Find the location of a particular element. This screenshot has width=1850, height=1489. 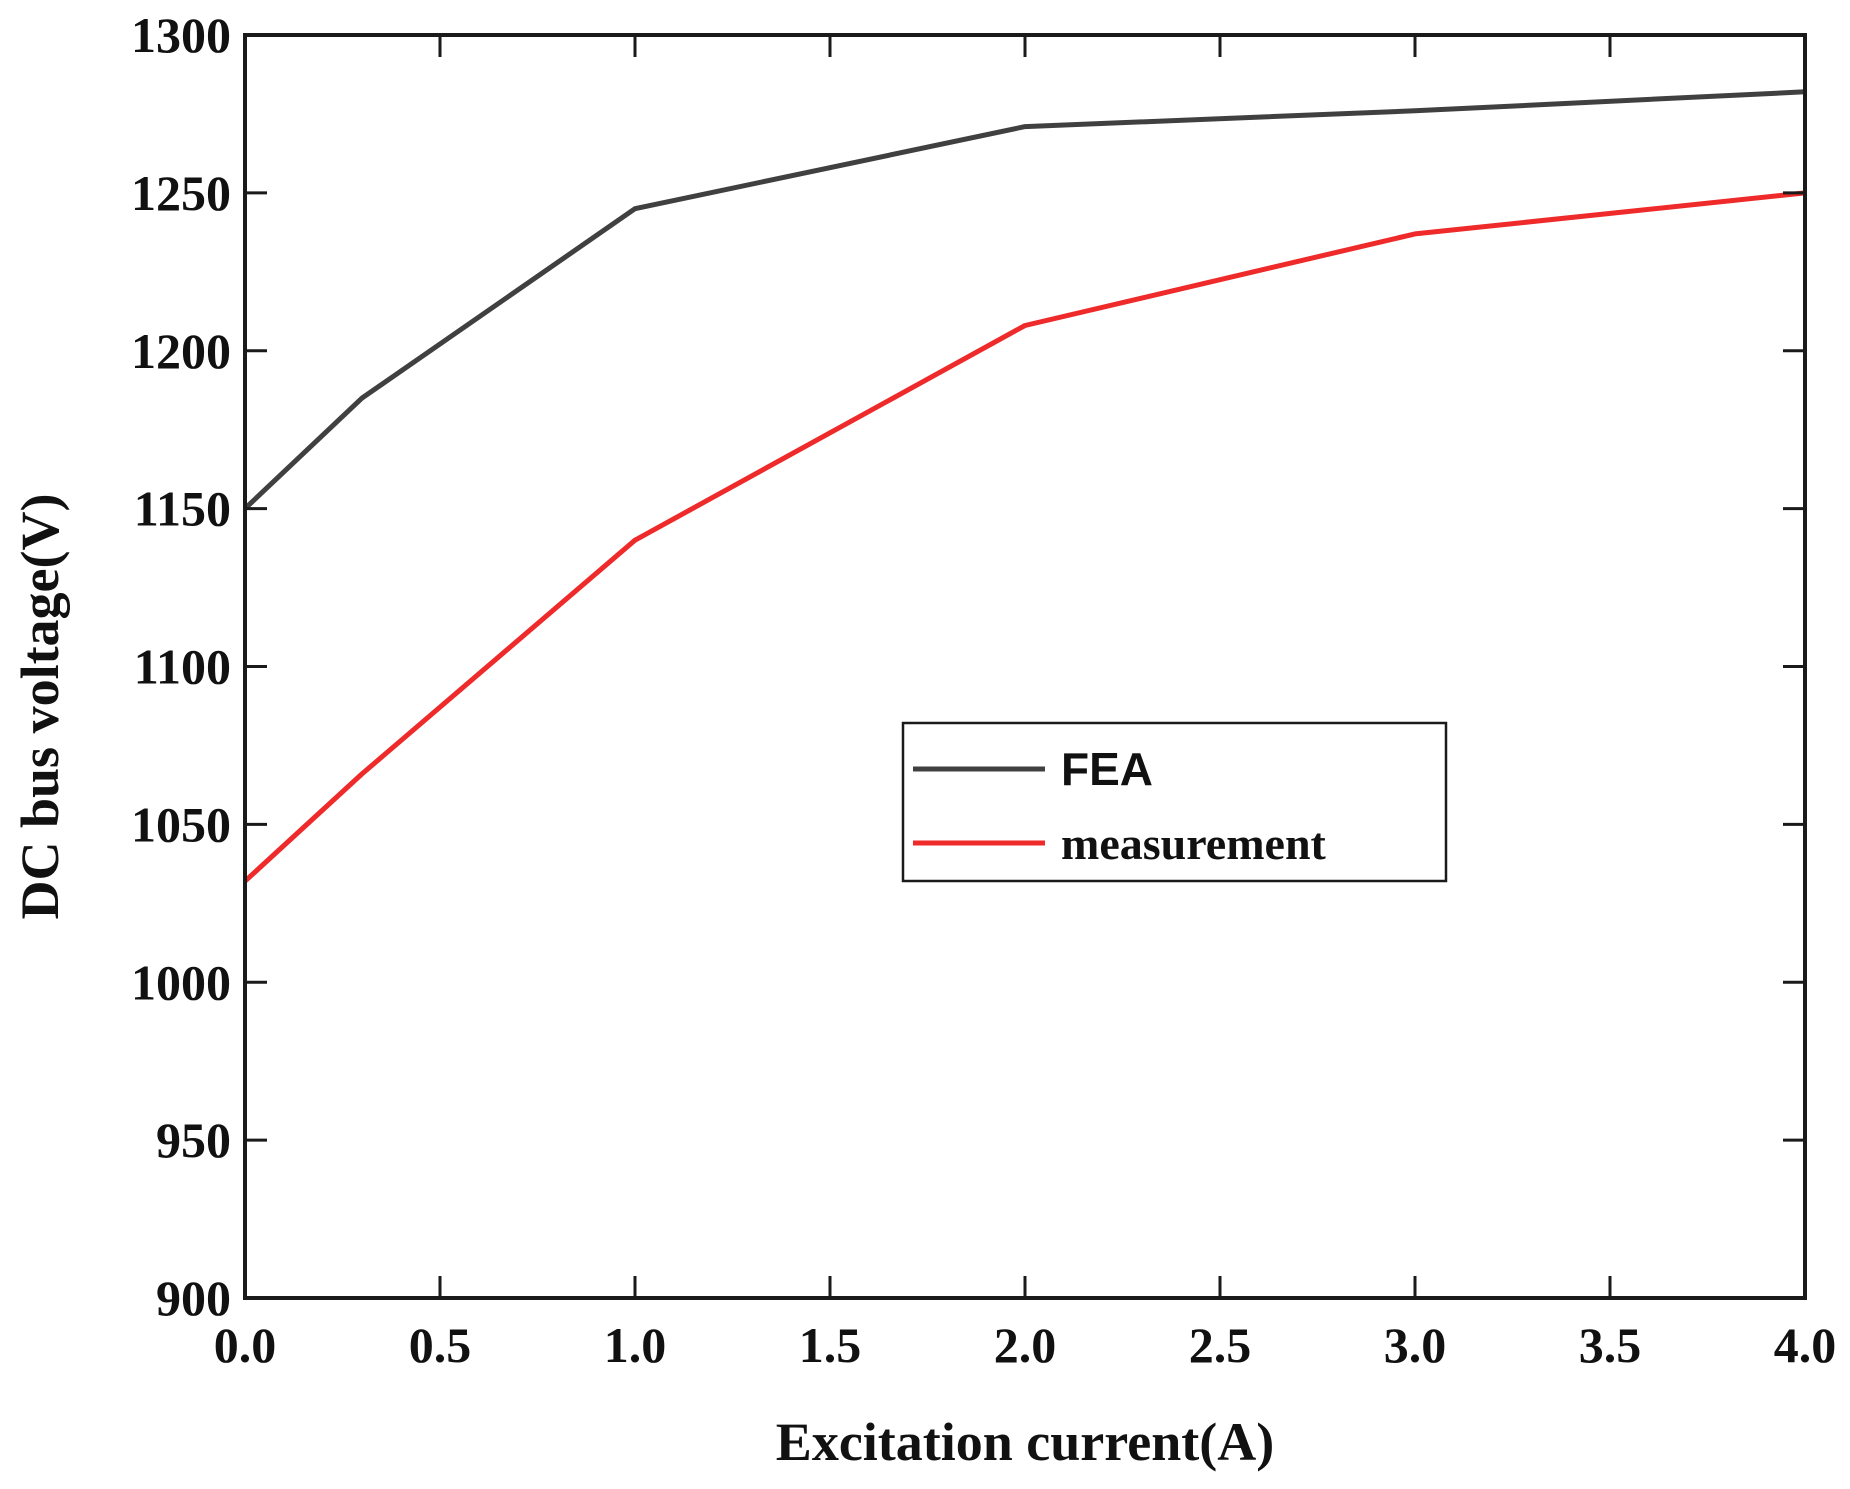

y-tick-label: 1250 is located at coordinates (181, 193).